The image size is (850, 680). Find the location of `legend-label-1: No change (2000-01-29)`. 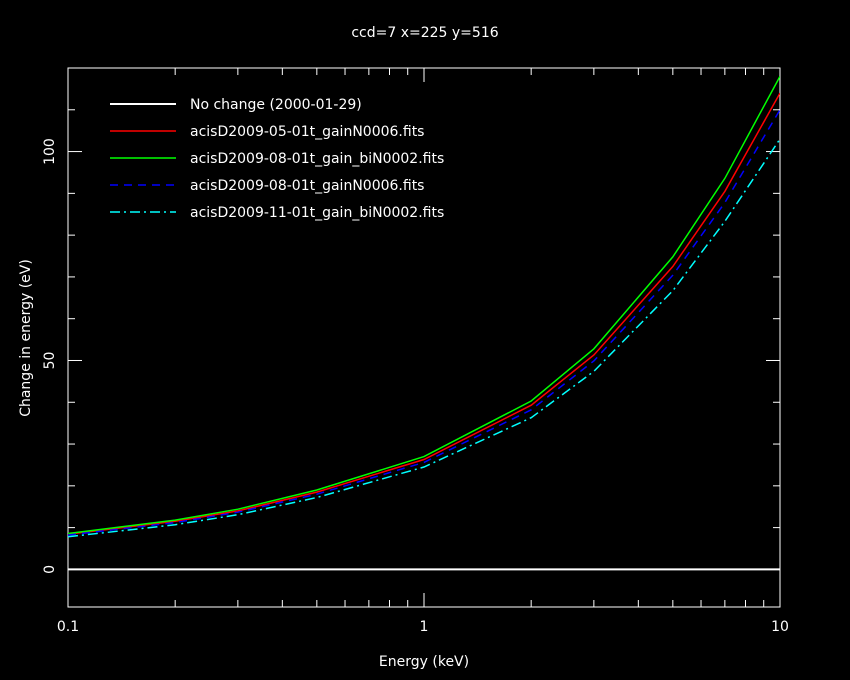

legend-label-1: No change (2000-01-29) is located at coordinates (276, 105).